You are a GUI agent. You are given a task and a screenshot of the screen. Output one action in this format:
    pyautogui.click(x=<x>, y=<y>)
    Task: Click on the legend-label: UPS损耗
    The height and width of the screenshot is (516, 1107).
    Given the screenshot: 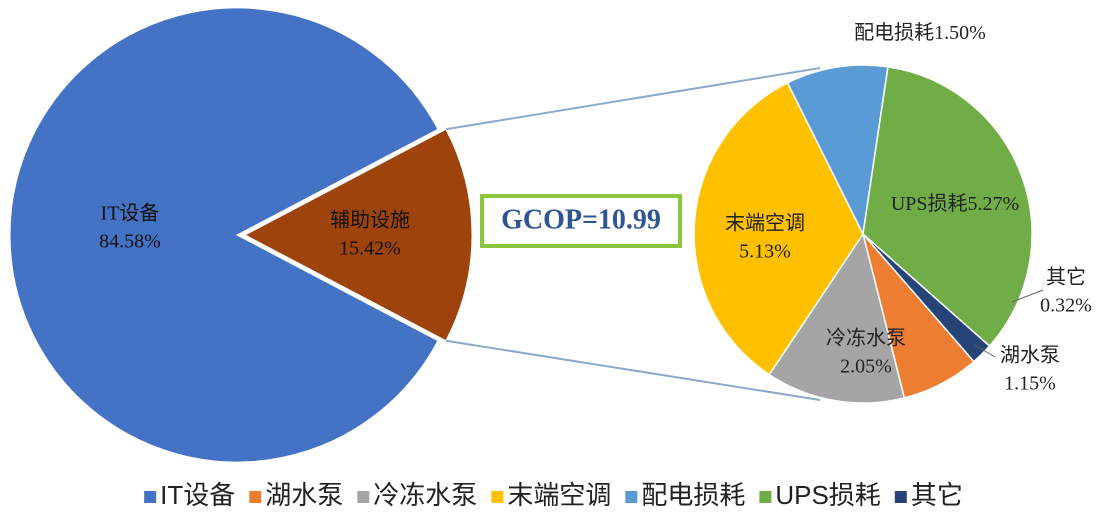 What is the action you would take?
    pyautogui.click(x=827, y=495)
    